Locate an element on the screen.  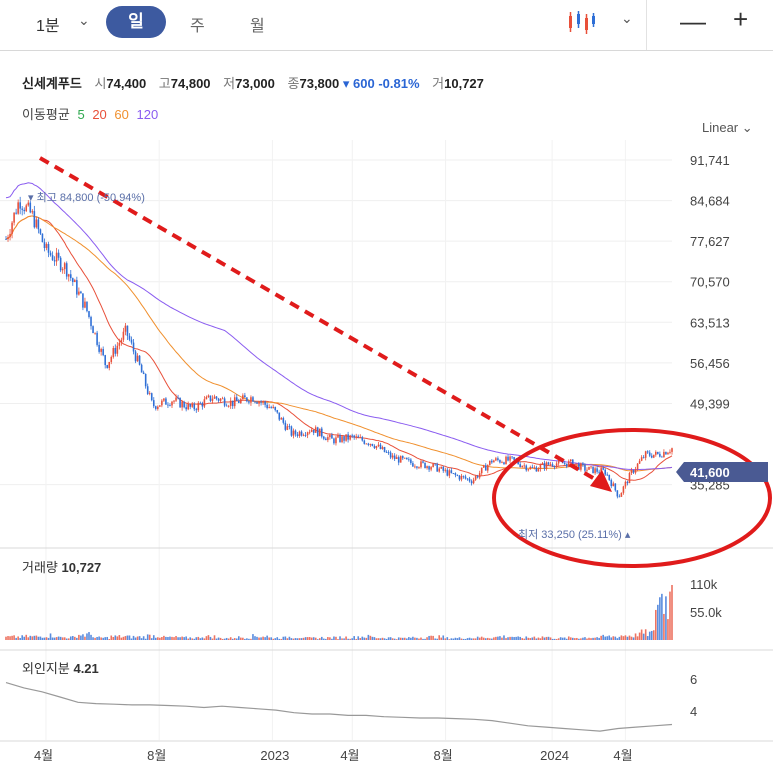
ma-120: 120 is located at coordinates (147, 114).